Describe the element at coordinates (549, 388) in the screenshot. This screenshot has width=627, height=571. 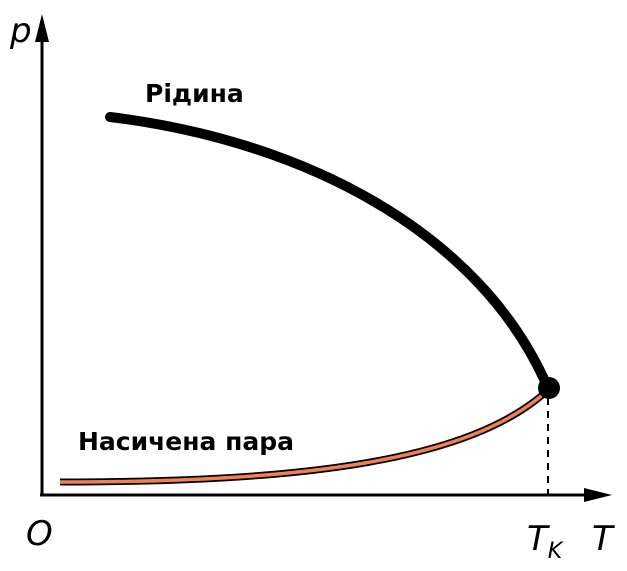
I see `critical-point` at that location.